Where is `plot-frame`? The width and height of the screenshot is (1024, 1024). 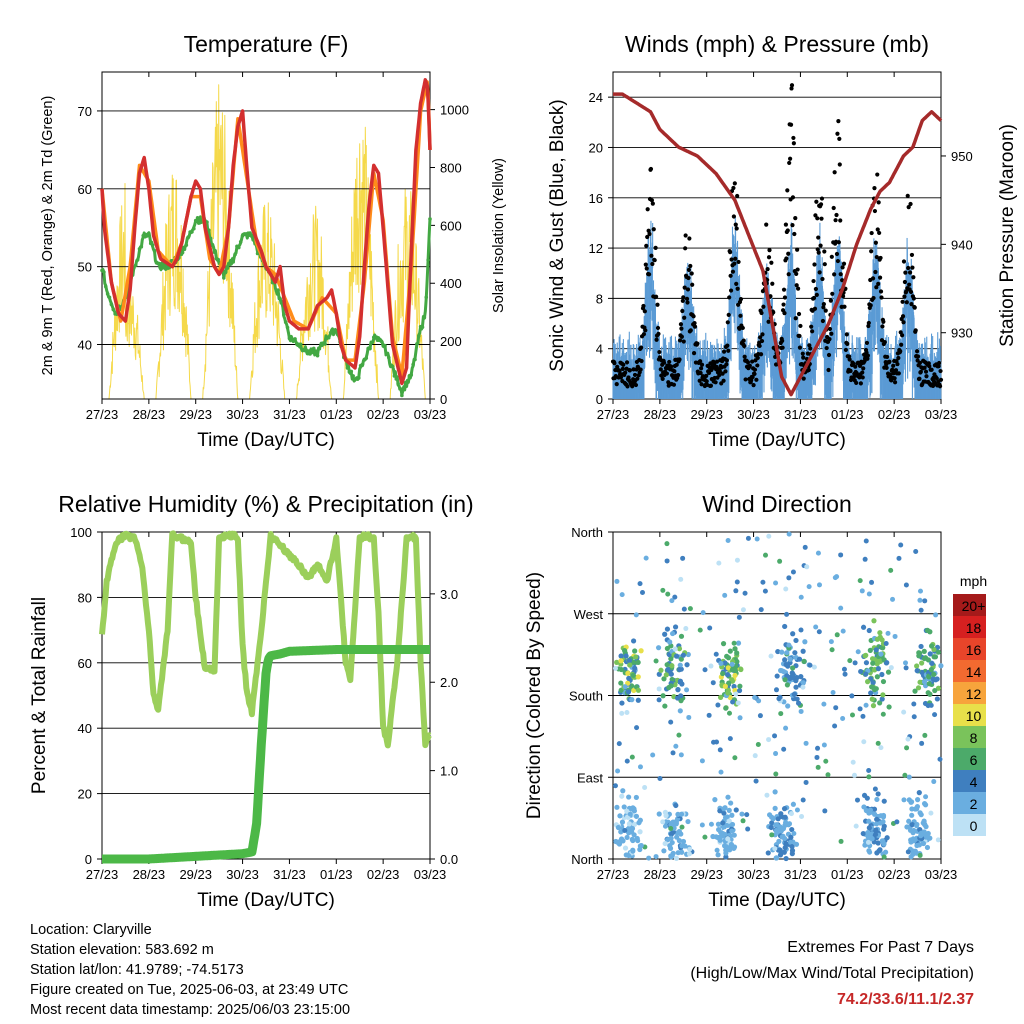
plot-frame is located at coordinates (266, 695).